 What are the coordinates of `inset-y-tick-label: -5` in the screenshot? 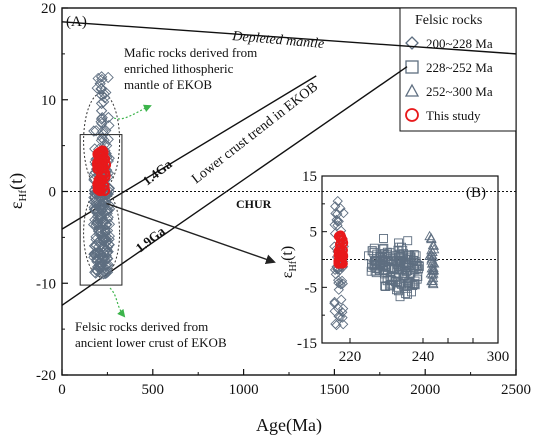 It's located at (311, 288).